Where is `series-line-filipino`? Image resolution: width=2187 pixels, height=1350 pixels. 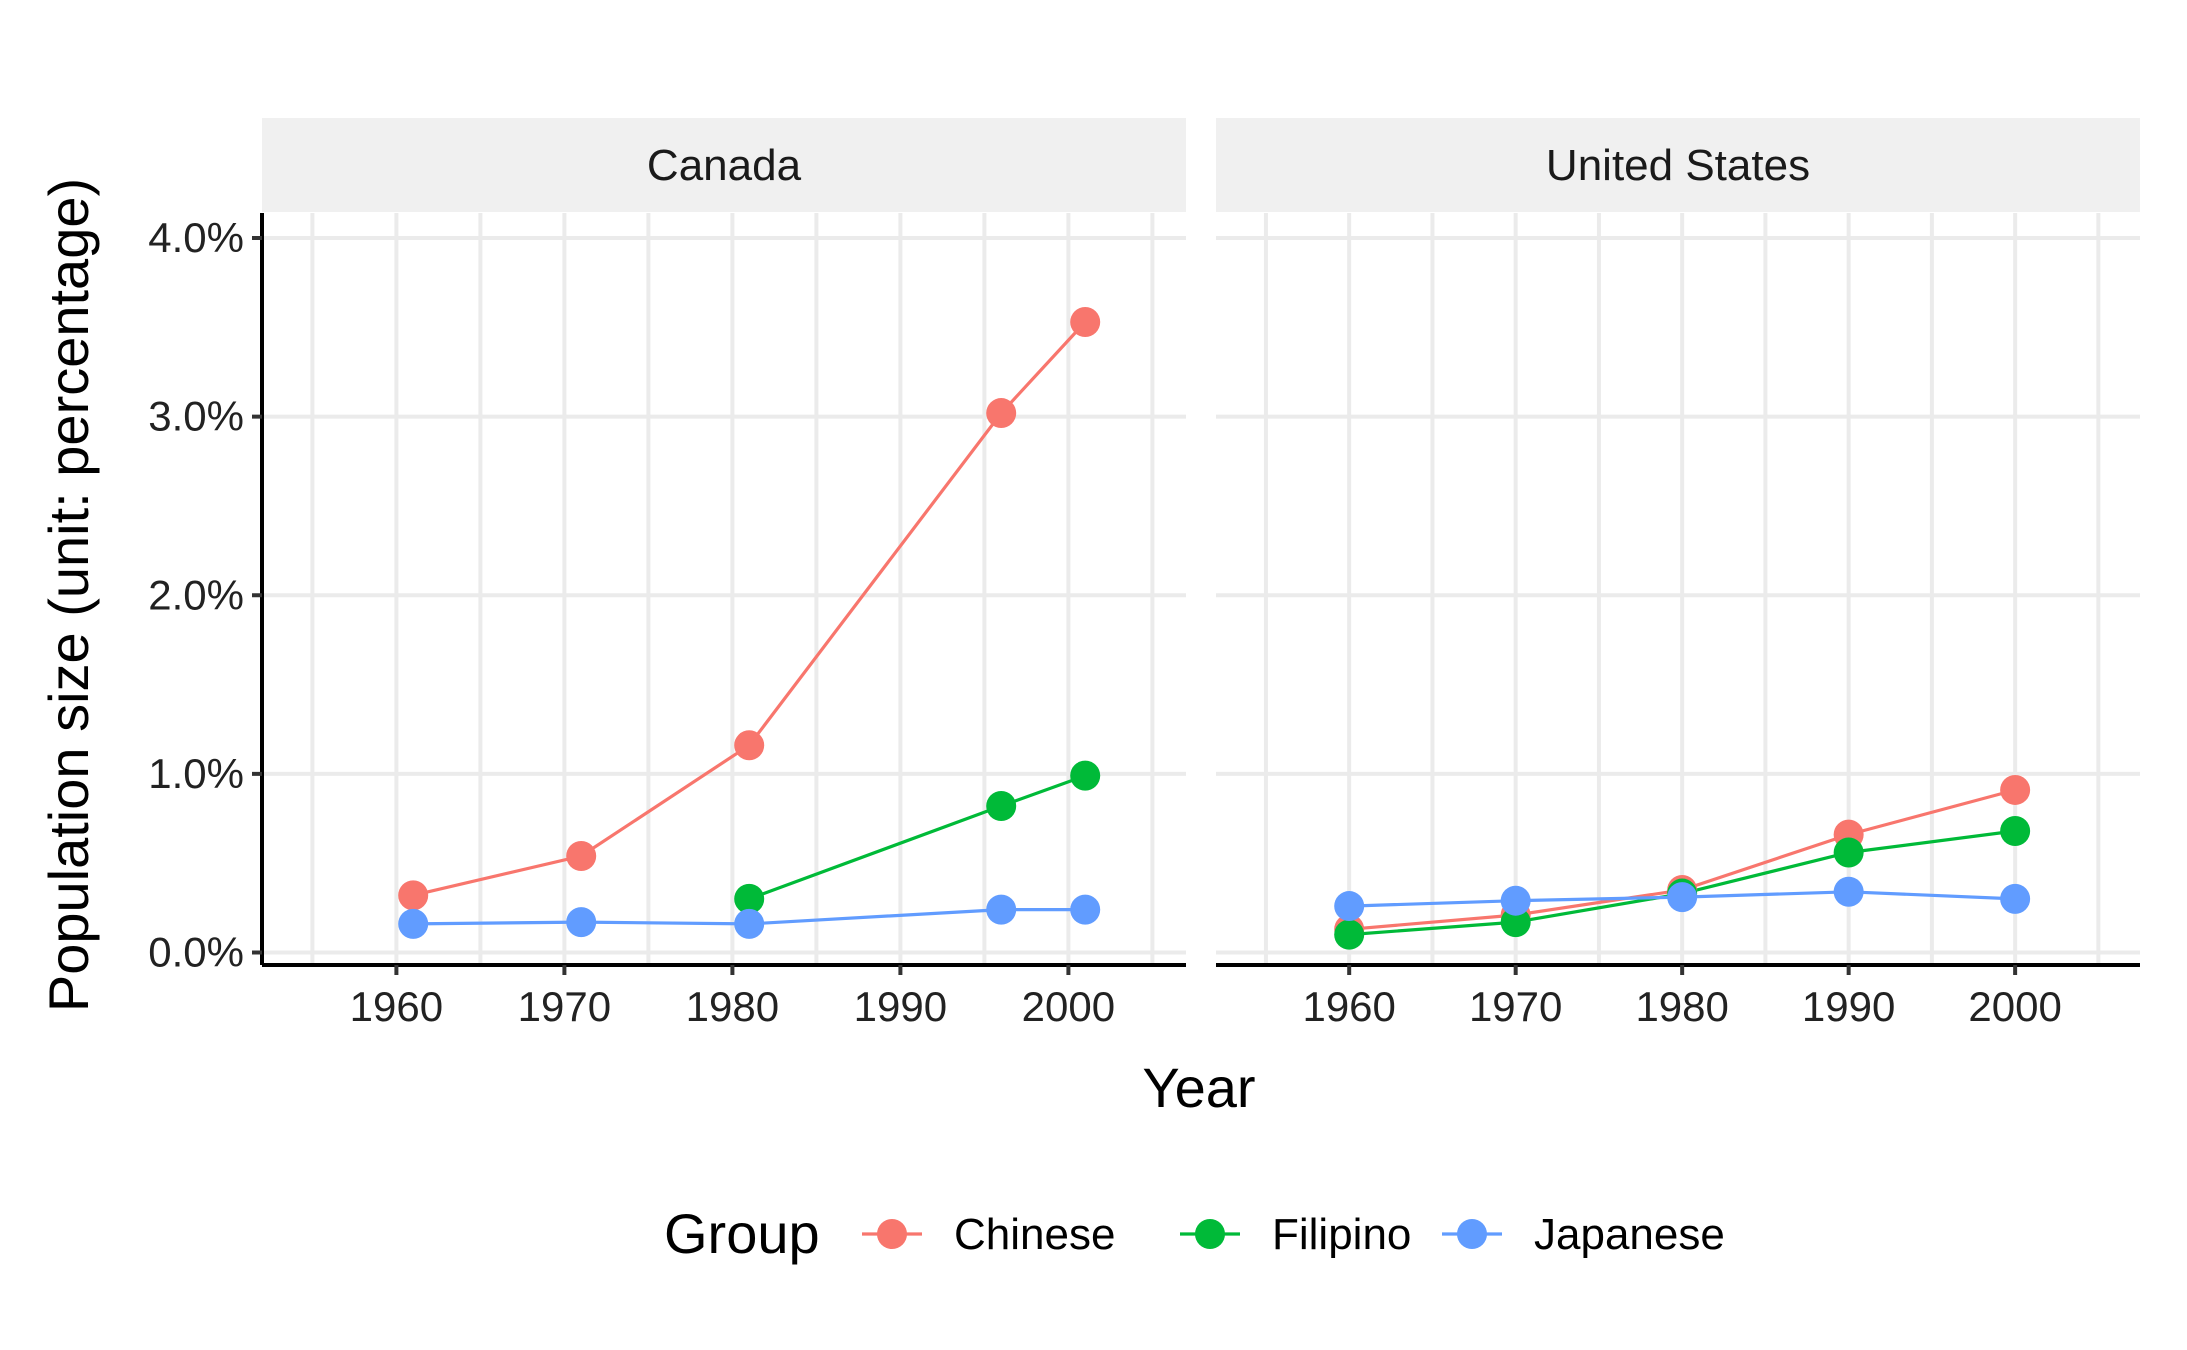 series-line-filipino is located at coordinates (917, 837).